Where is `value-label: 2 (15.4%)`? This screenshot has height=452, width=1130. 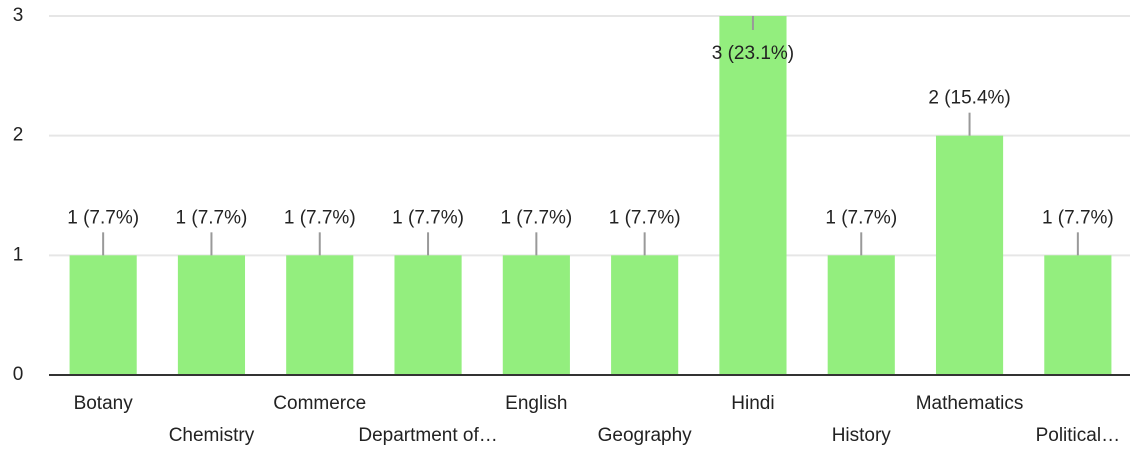 value-label: 2 (15.4%) is located at coordinates (969, 98).